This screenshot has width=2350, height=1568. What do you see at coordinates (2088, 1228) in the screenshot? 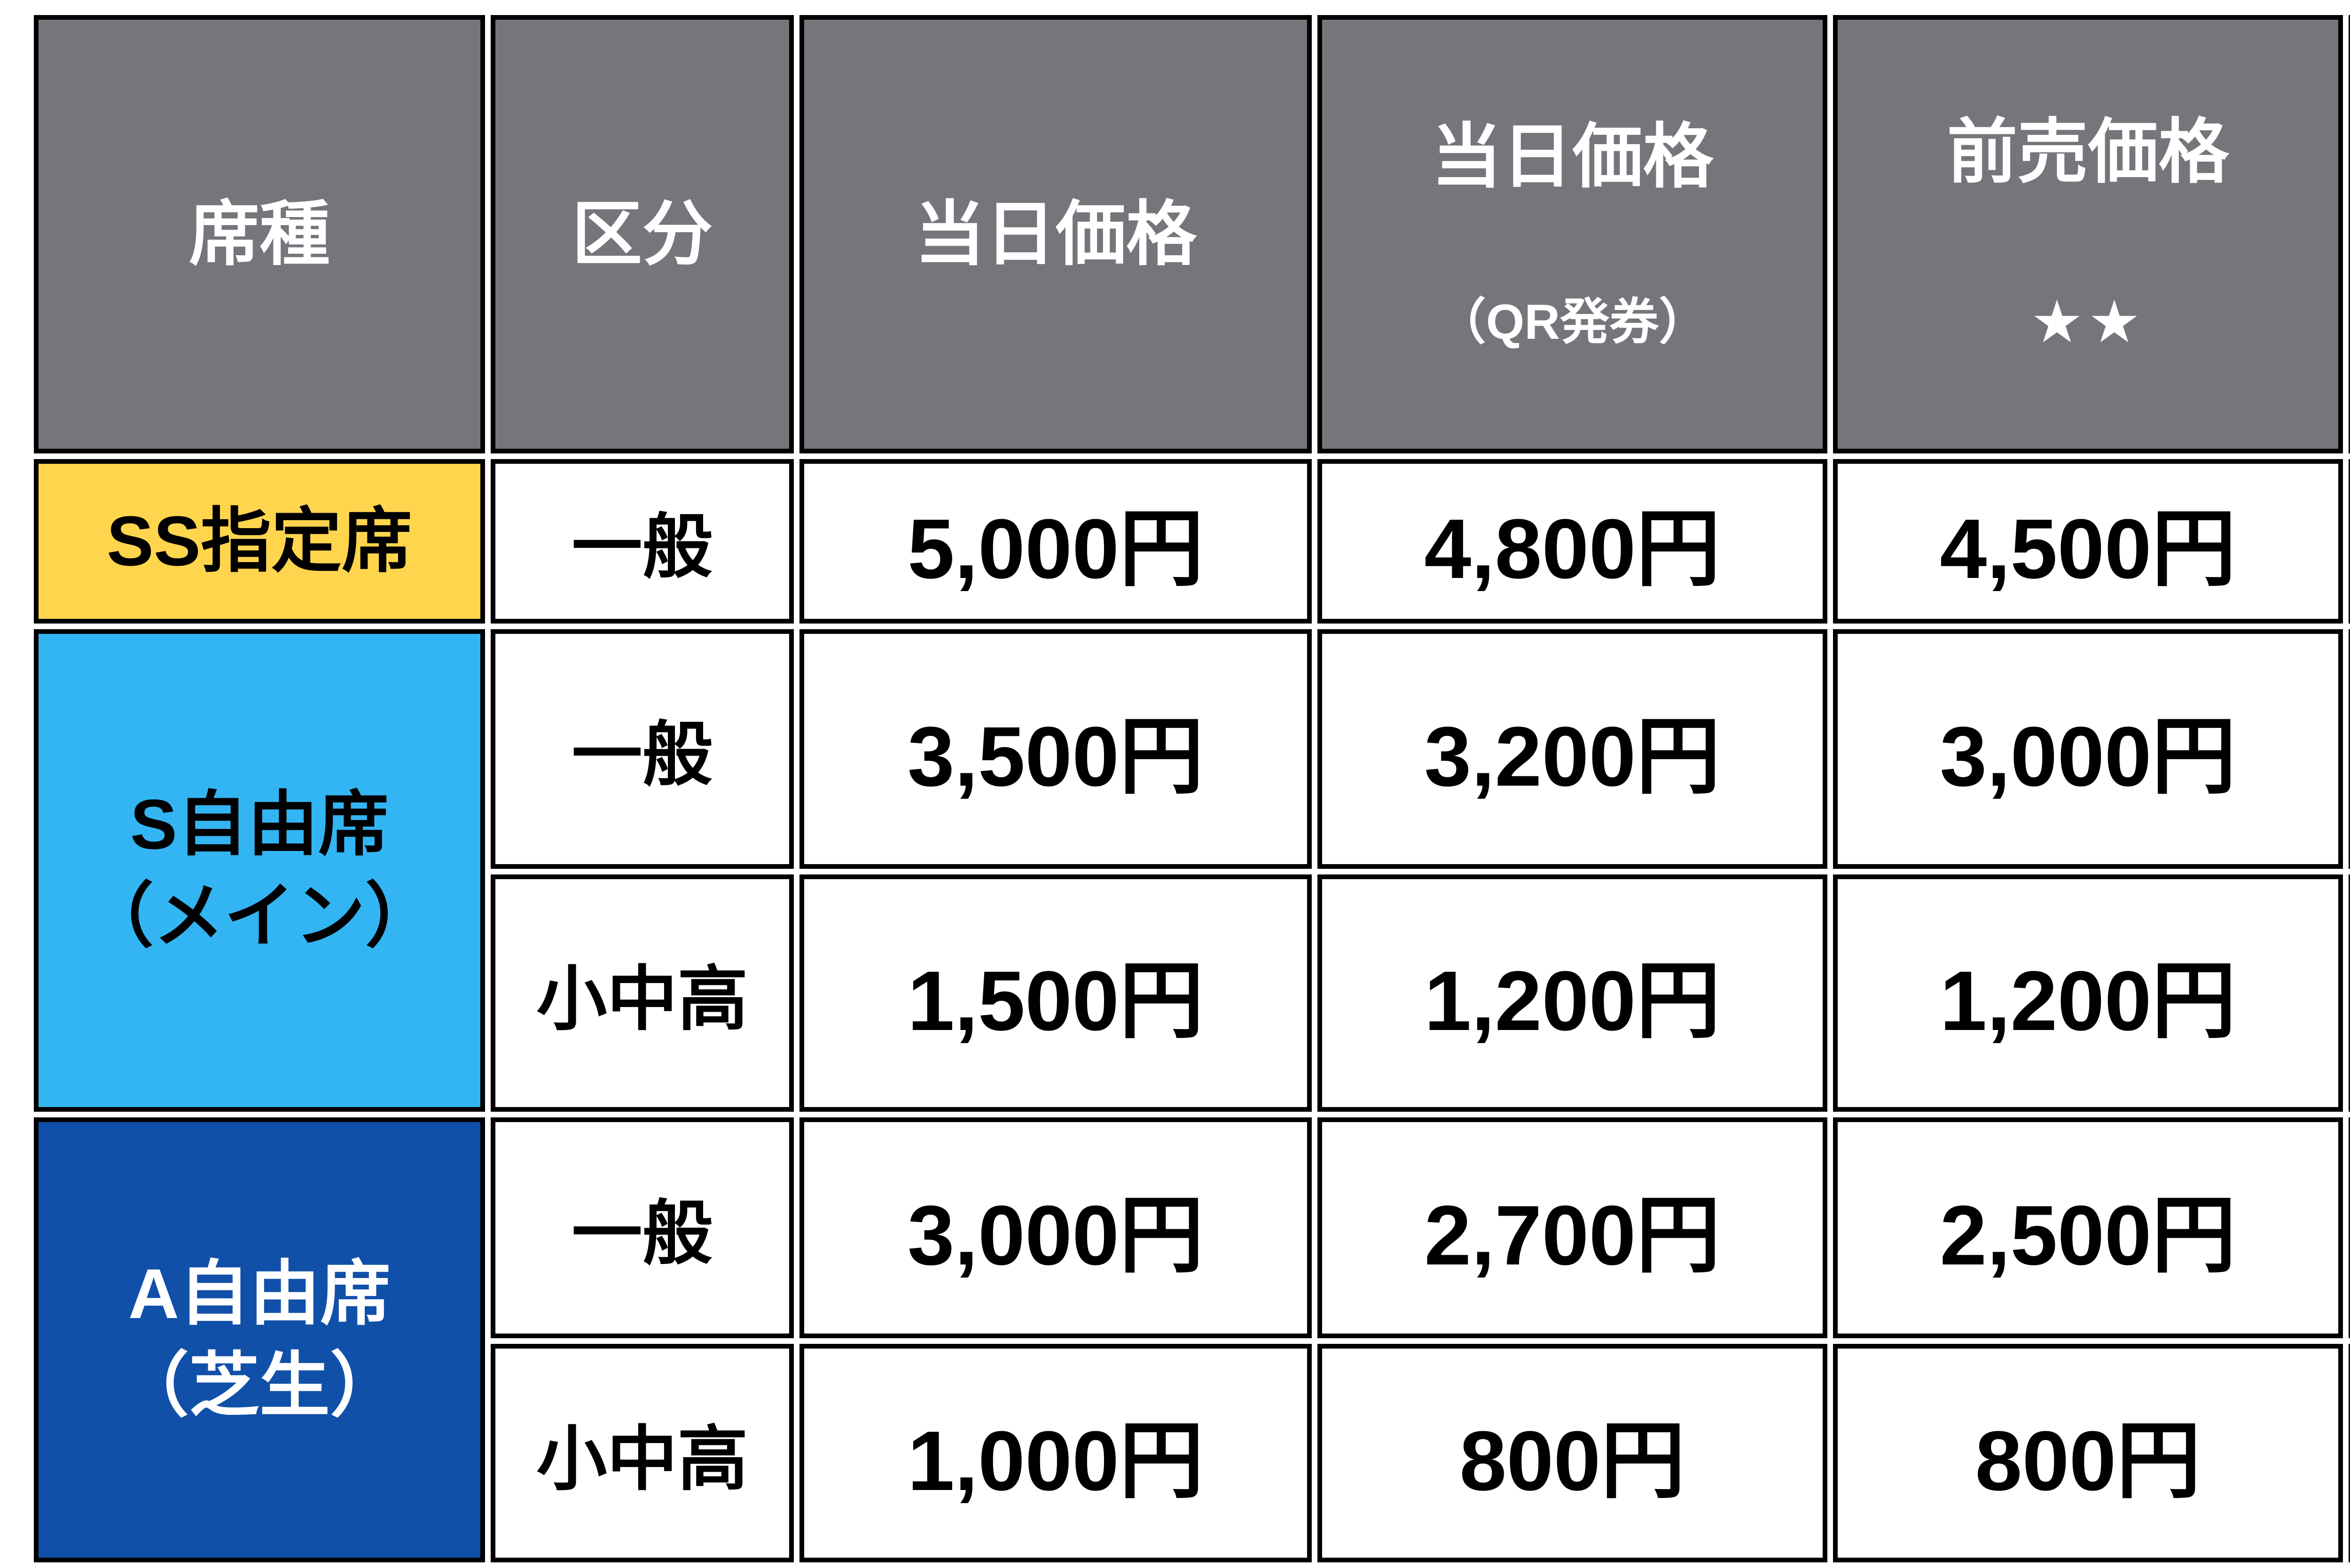
I see `price-cell-advance-2star: 2,500円` at bounding box center [2088, 1228].